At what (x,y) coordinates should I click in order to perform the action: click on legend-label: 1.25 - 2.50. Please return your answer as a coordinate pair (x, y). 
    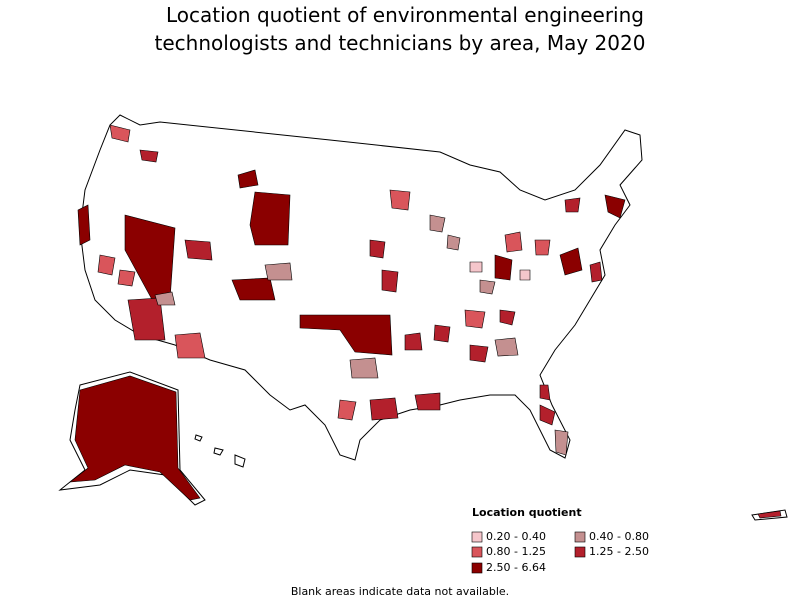
    Looking at the image, I should click on (619, 551).